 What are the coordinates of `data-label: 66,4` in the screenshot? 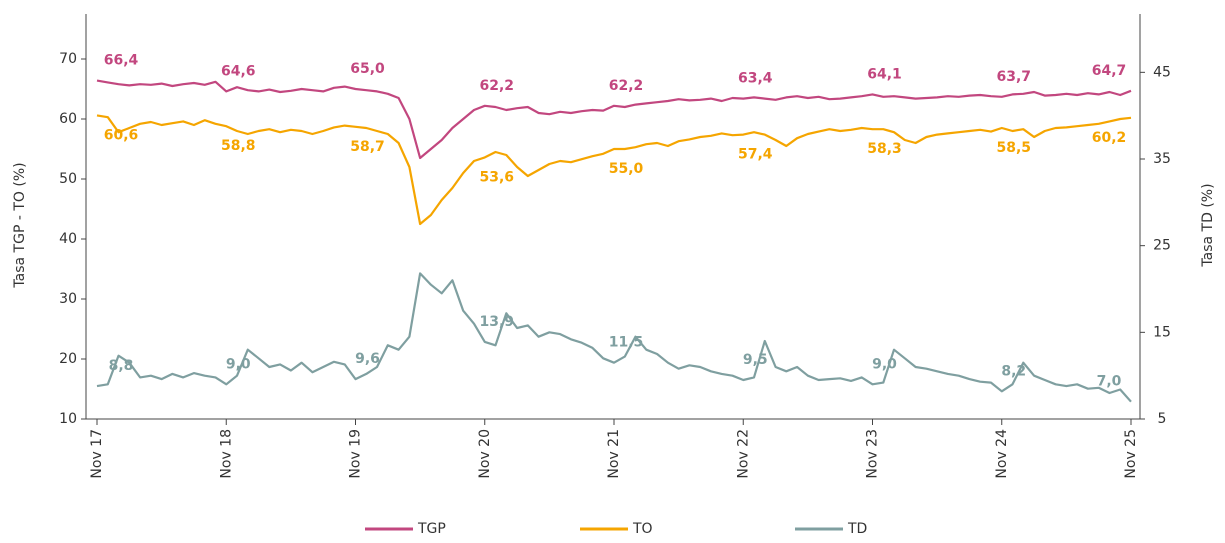 It's located at (121, 61).